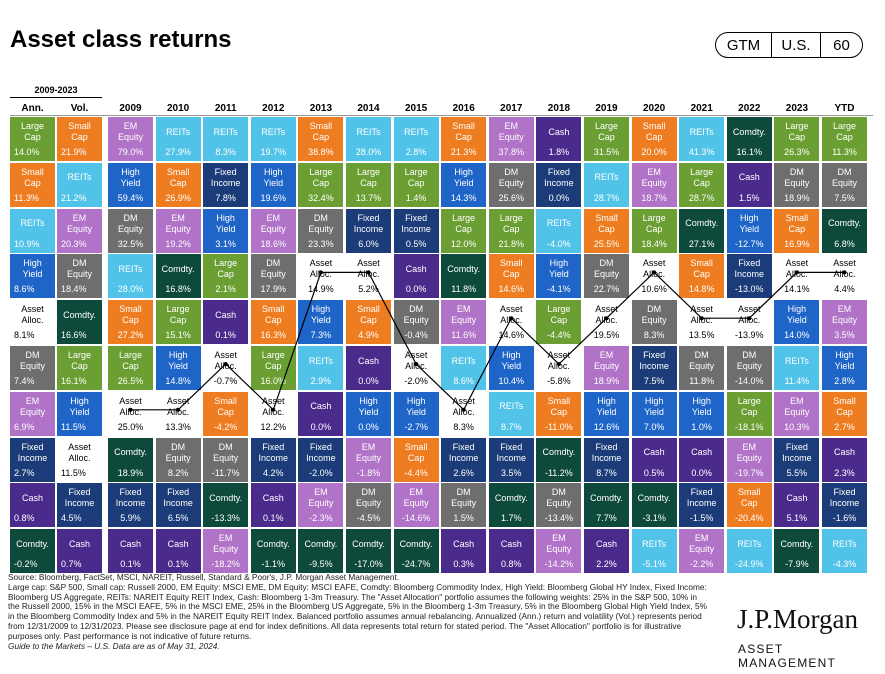  What do you see at coordinates (321, 335) in the screenshot?
I see `cell-return-value: 7.3%` at bounding box center [321, 335].